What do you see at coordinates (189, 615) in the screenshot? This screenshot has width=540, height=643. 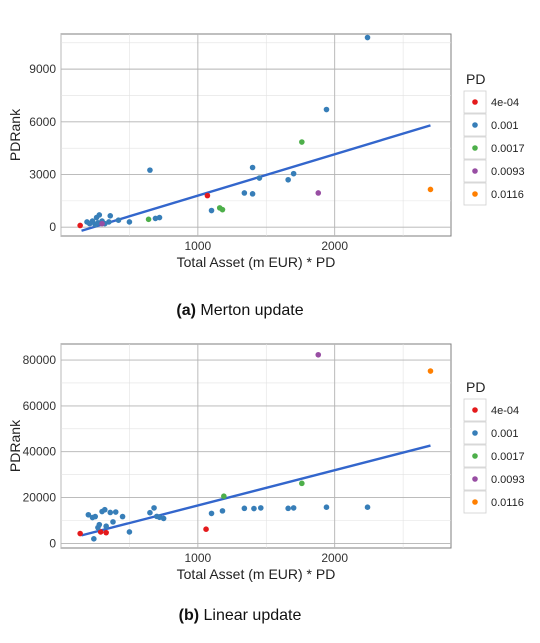 I see `caption-label: (b)` at bounding box center [189, 615].